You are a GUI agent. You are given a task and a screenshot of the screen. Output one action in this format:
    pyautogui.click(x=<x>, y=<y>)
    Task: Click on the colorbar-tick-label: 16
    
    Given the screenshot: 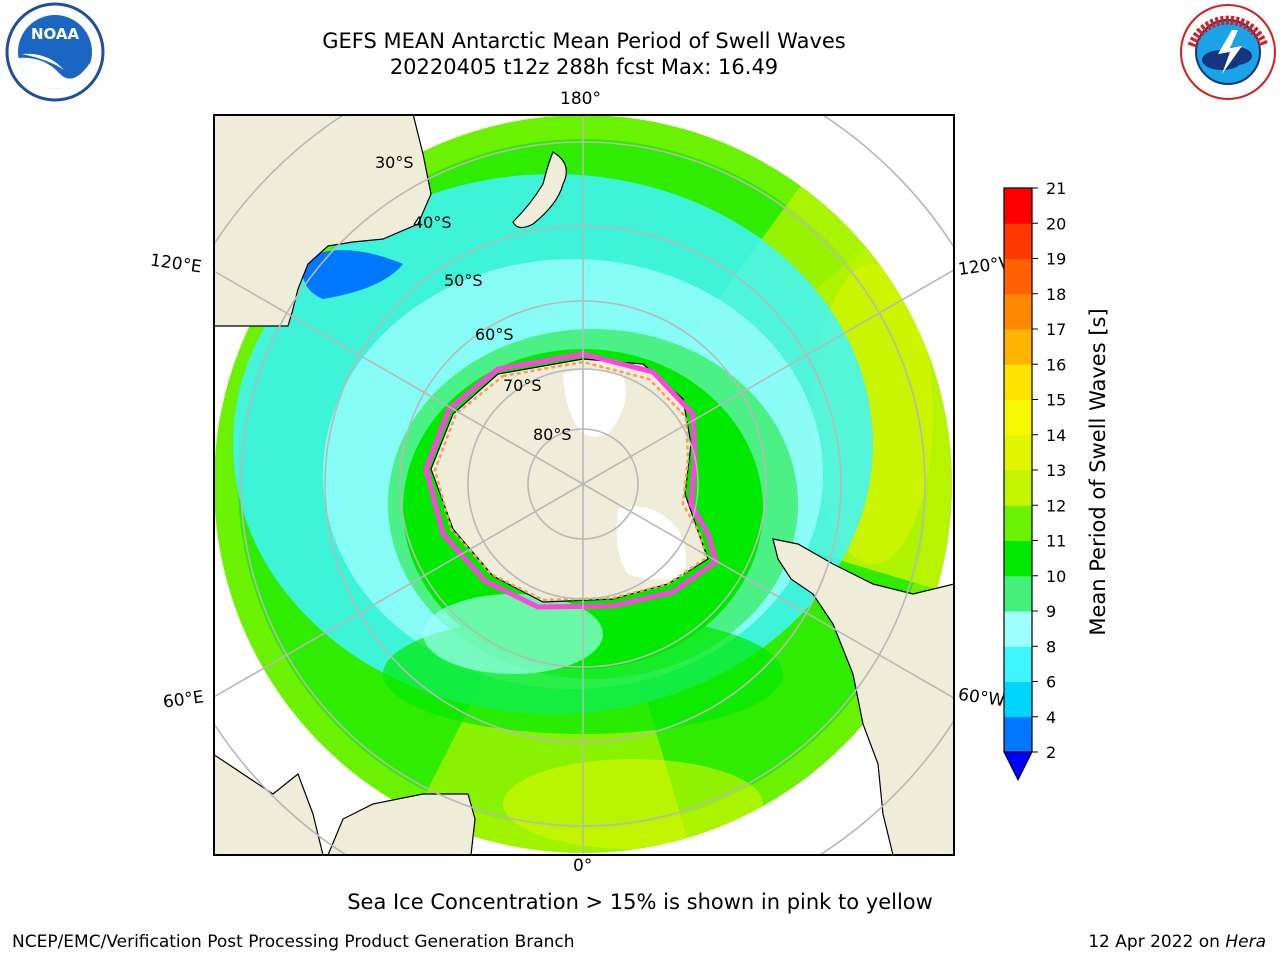 What is the action you would take?
    pyautogui.click(x=1056, y=364)
    